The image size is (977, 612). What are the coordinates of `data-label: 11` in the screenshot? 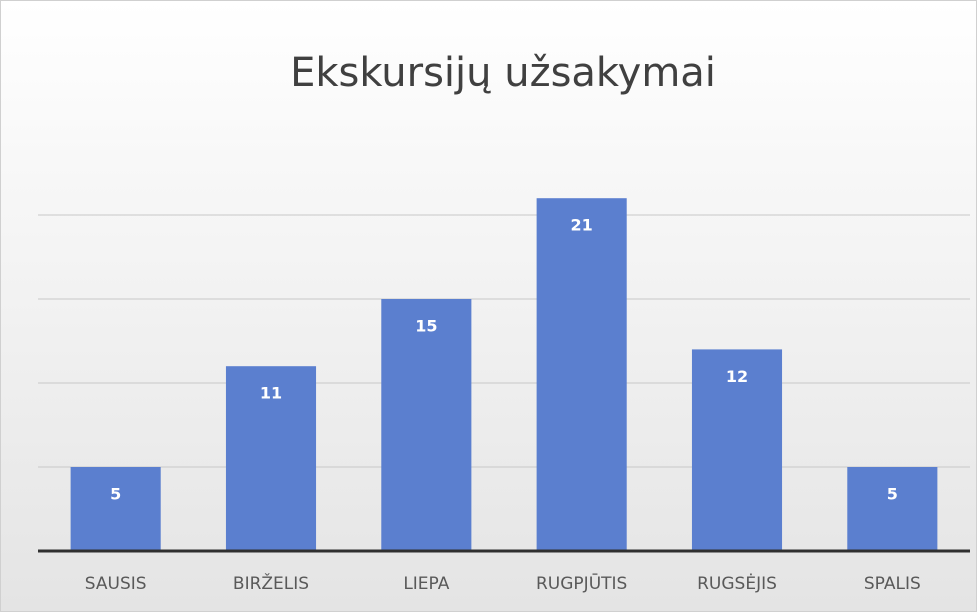 It's located at (271, 393).